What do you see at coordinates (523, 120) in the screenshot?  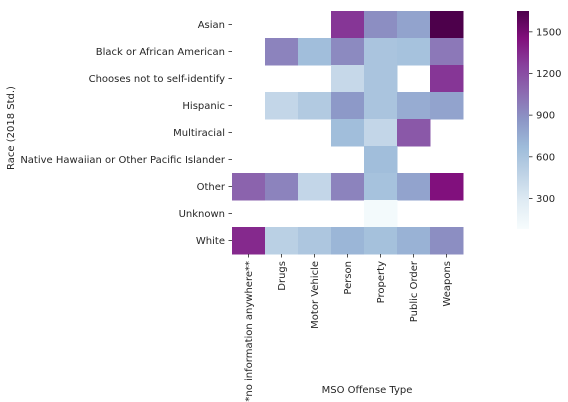 I see `colorbar` at bounding box center [523, 120].